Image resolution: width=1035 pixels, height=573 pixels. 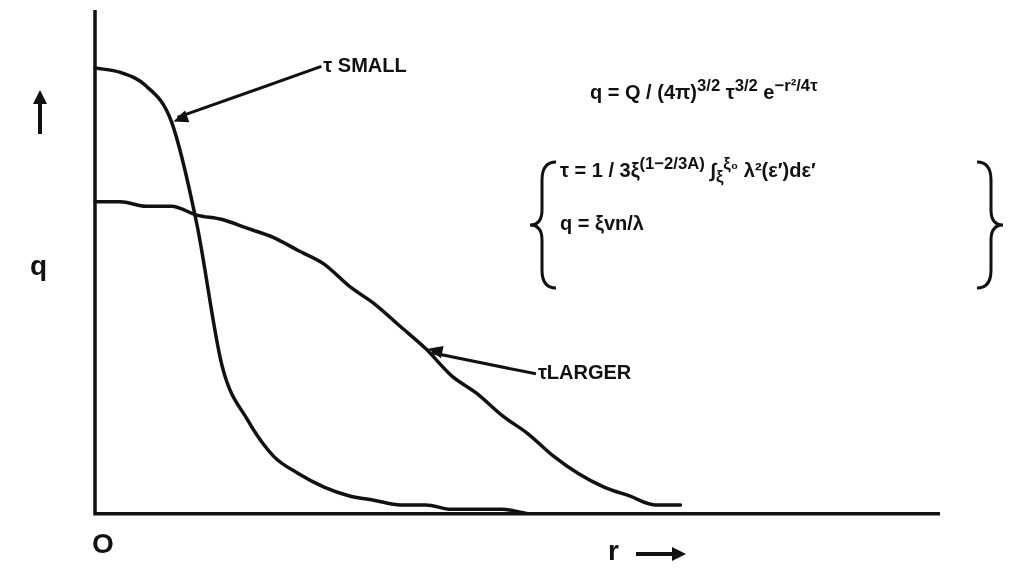 I want to click on y-axis-title: q, so click(x=39, y=266).